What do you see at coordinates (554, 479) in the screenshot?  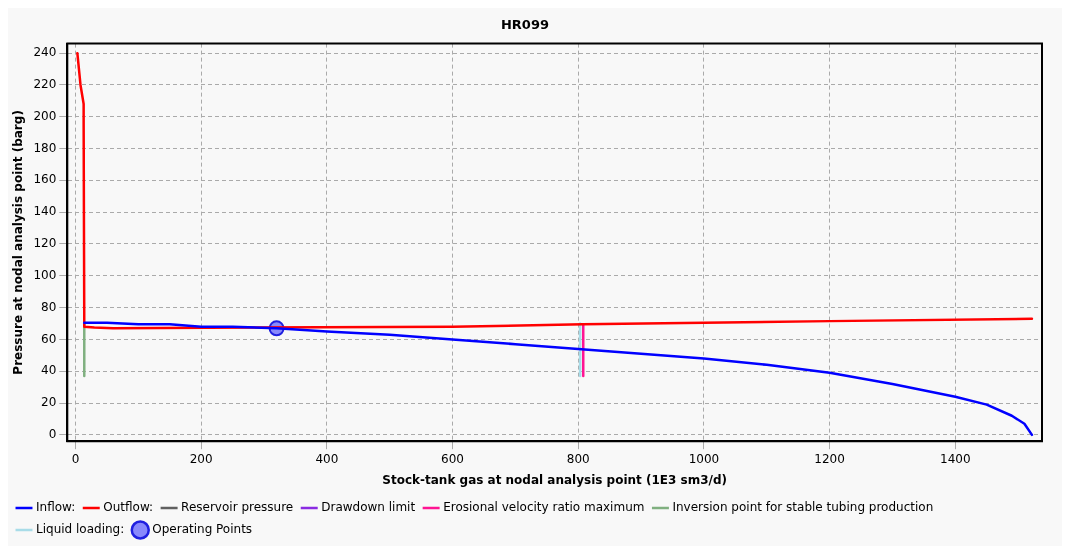 I see `x-axis-title: Stock-tank gas at nodal analysis point (1E3 sm3/d)` at bounding box center [554, 479].